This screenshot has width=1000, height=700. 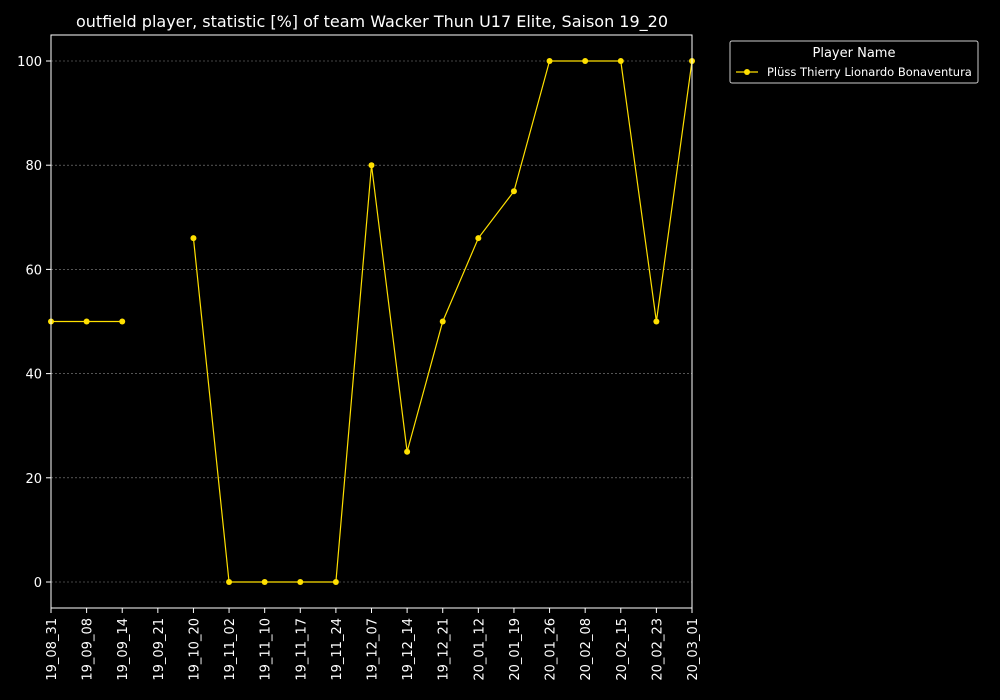 I want to click on y-tick-label: 80, so click(x=33, y=166).